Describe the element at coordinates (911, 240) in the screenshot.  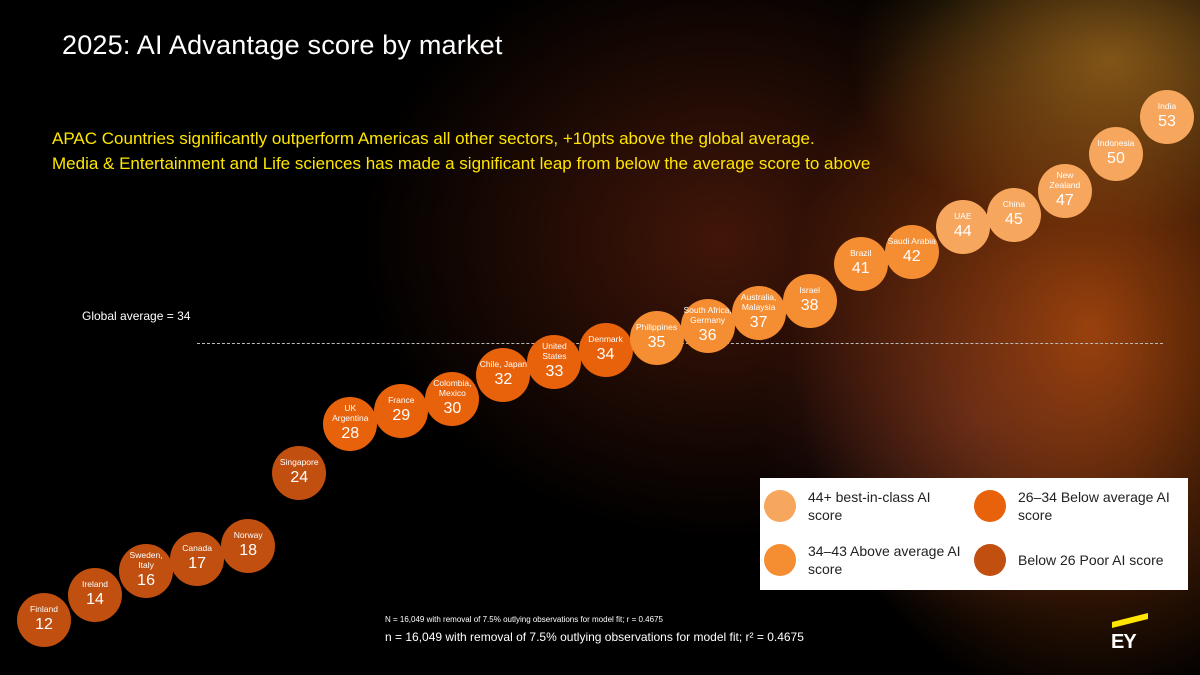
I see `bubble-label: Saudi Arabia` at that location.